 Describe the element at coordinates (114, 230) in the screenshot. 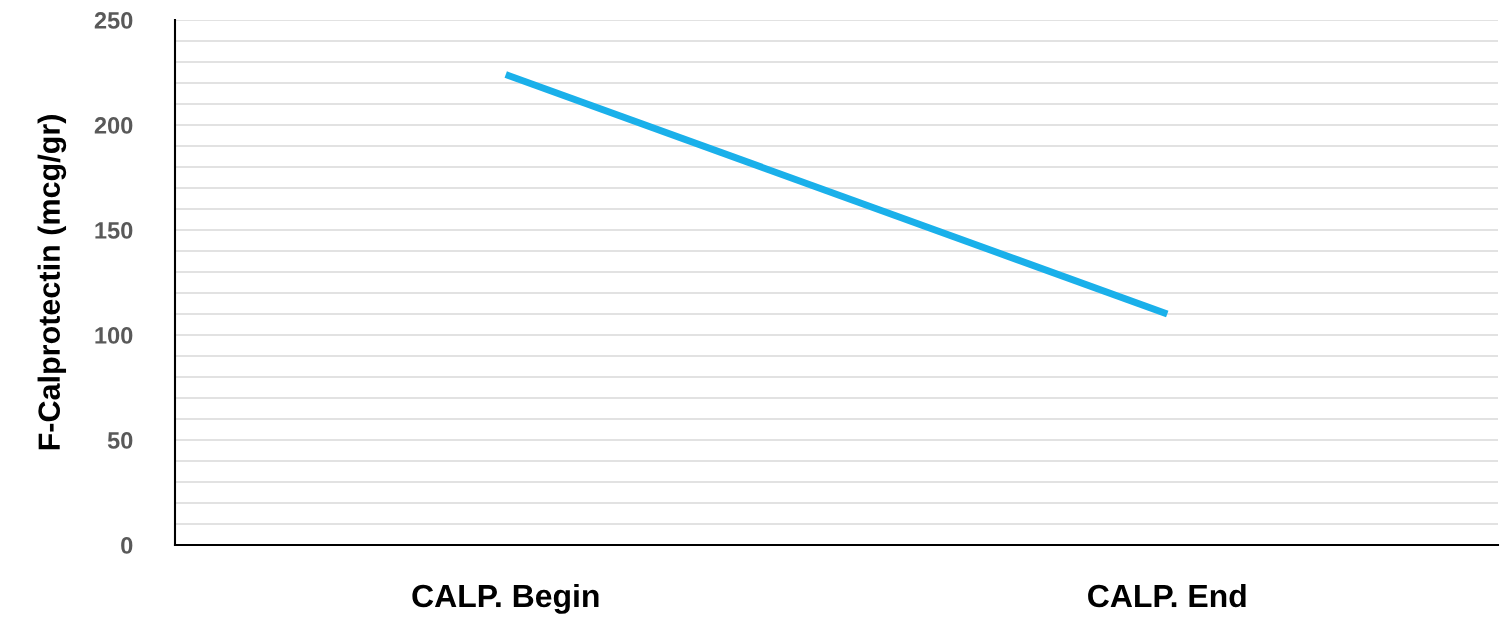

I see `y-tick-label: 150` at that location.